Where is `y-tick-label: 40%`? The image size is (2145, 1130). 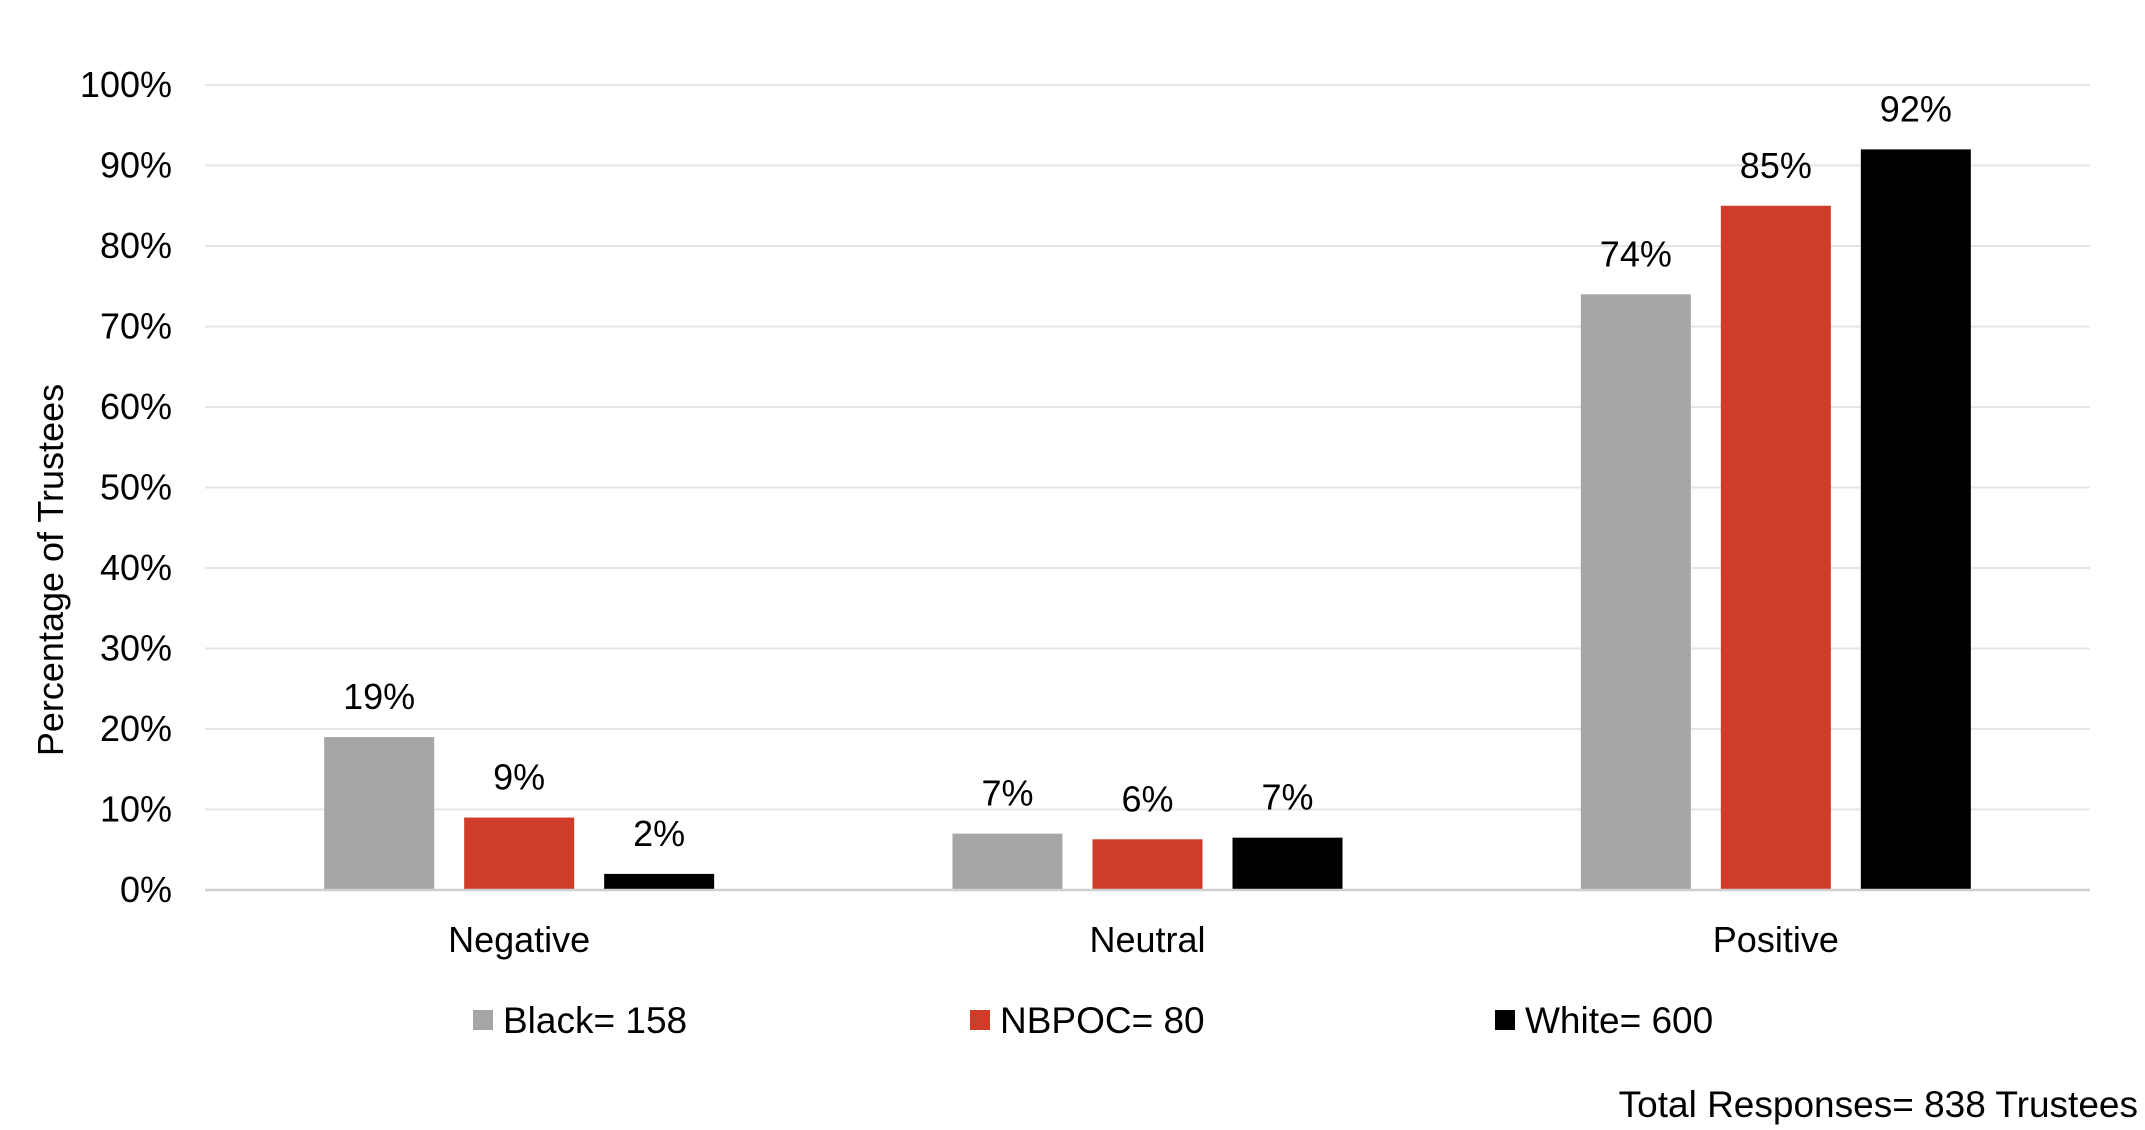
y-tick-label: 40% is located at coordinates (136, 567).